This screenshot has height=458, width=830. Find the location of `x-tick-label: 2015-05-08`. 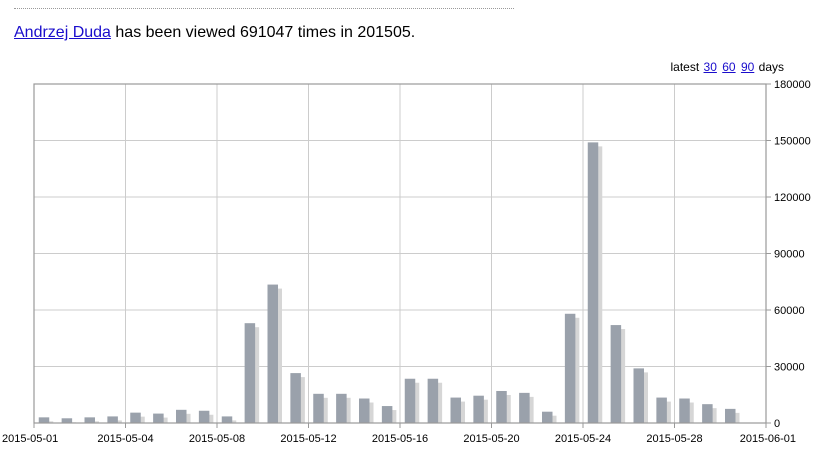

x-tick-label: 2015-05-08 is located at coordinates (217, 439).